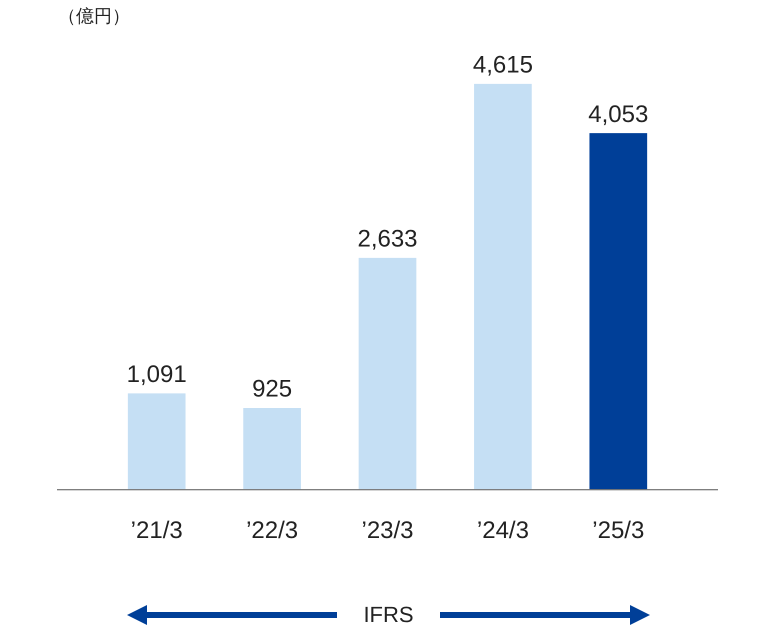 This screenshot has width=776, height=628. What do you see at coordinates (618, 530) in the screenshot?
I see `x-tick-label: ’25/3` at bounding box center [618, 530].